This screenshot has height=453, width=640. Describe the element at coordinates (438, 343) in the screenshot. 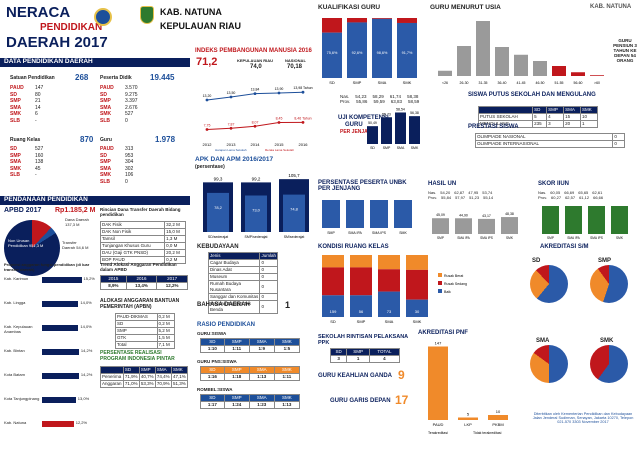

I see `pnf-label: 147` at that location.